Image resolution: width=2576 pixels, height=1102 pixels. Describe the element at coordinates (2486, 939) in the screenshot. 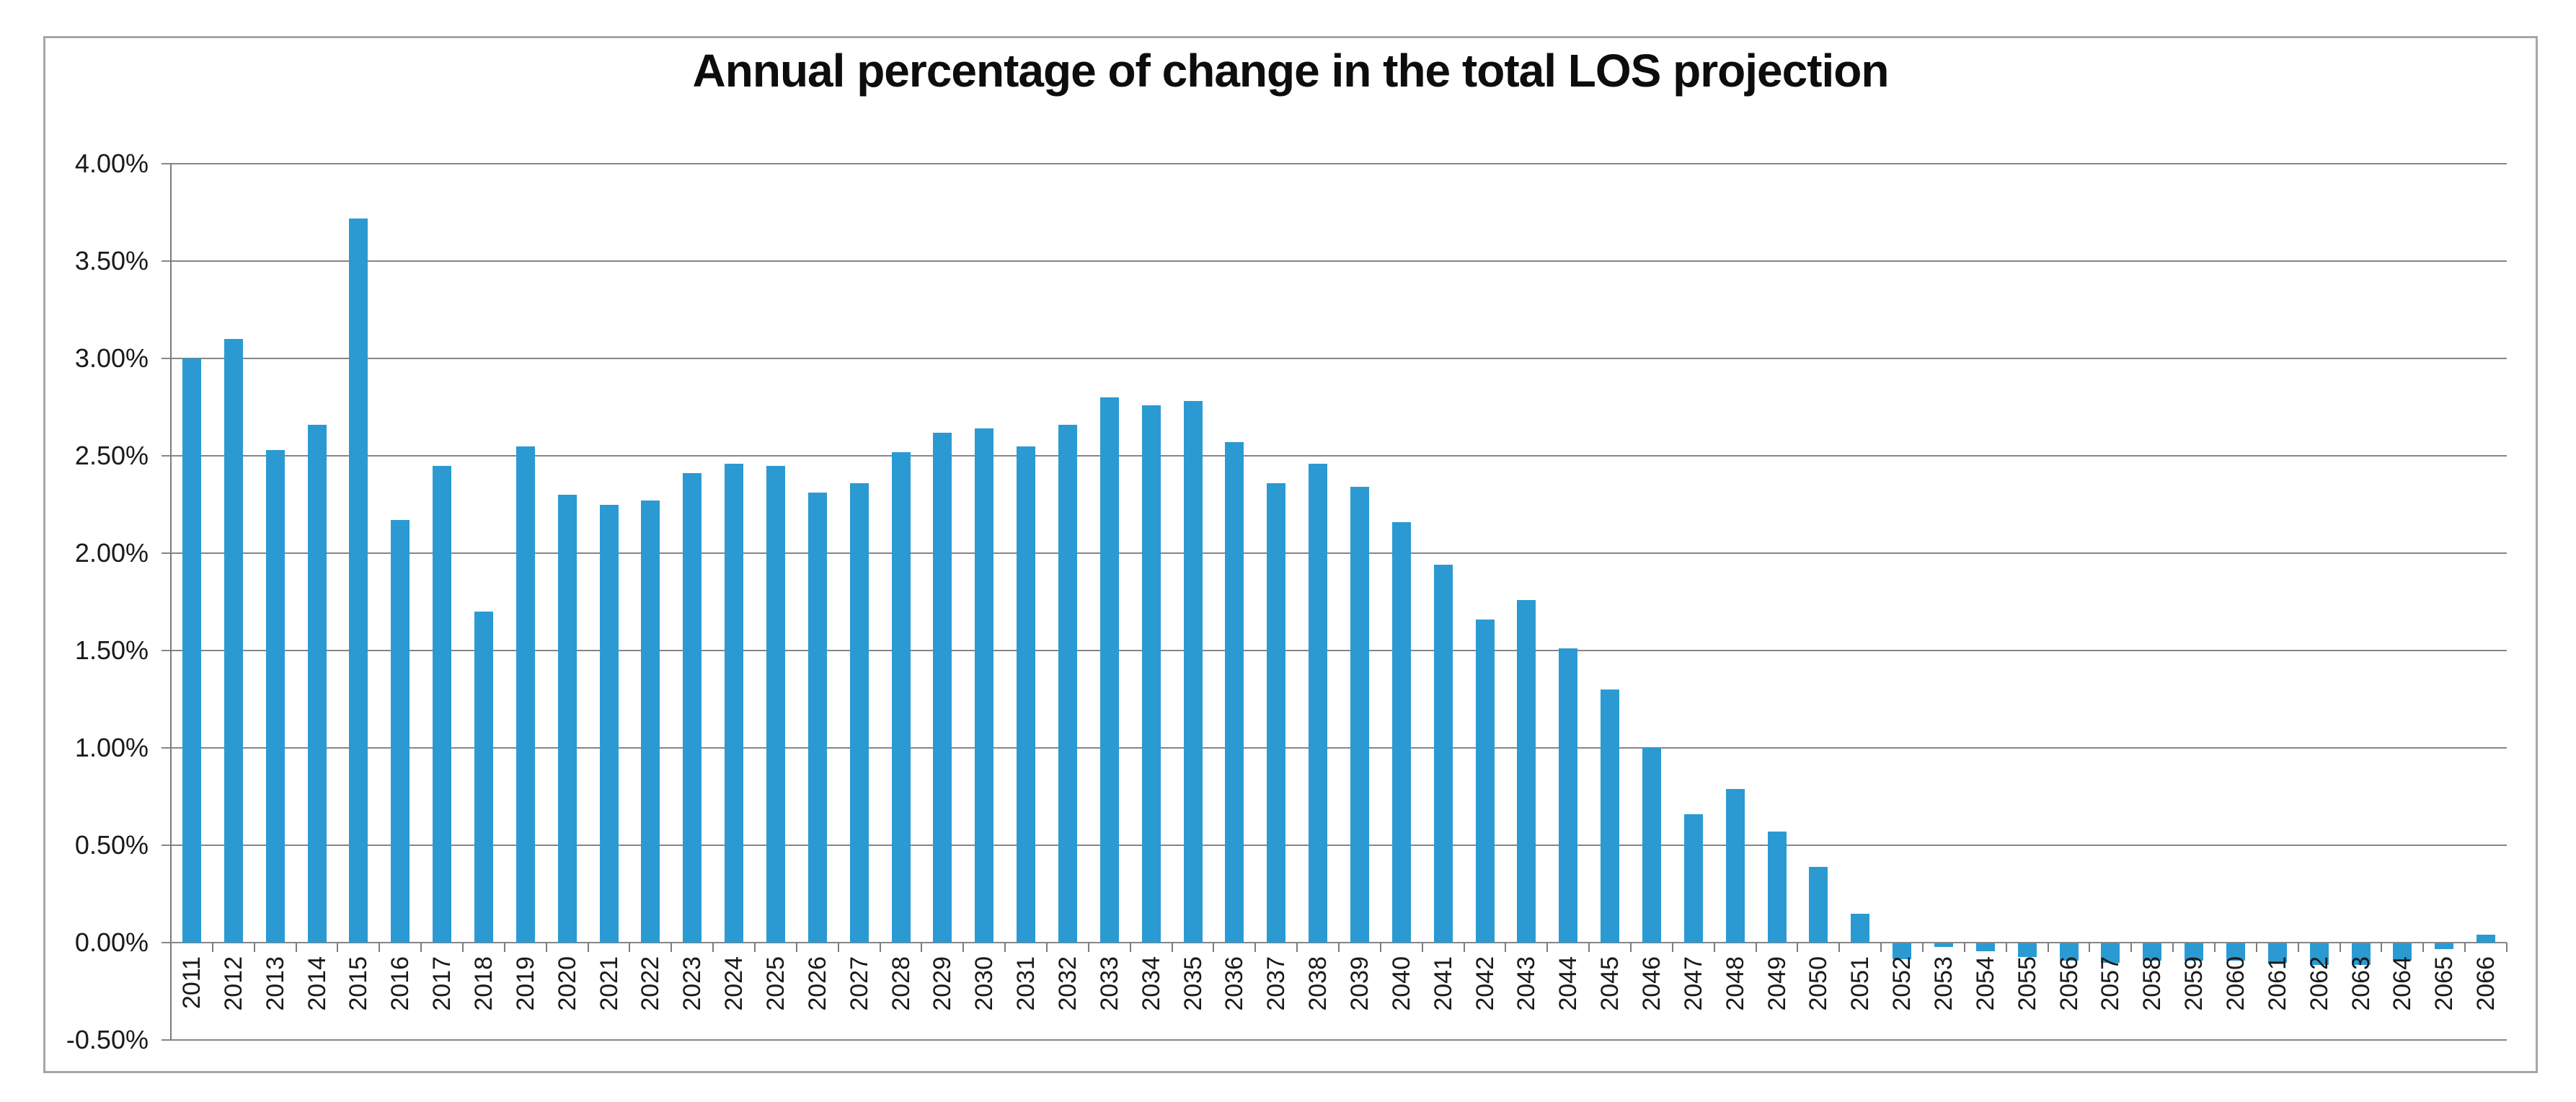

I see `bar-2066` at that location.